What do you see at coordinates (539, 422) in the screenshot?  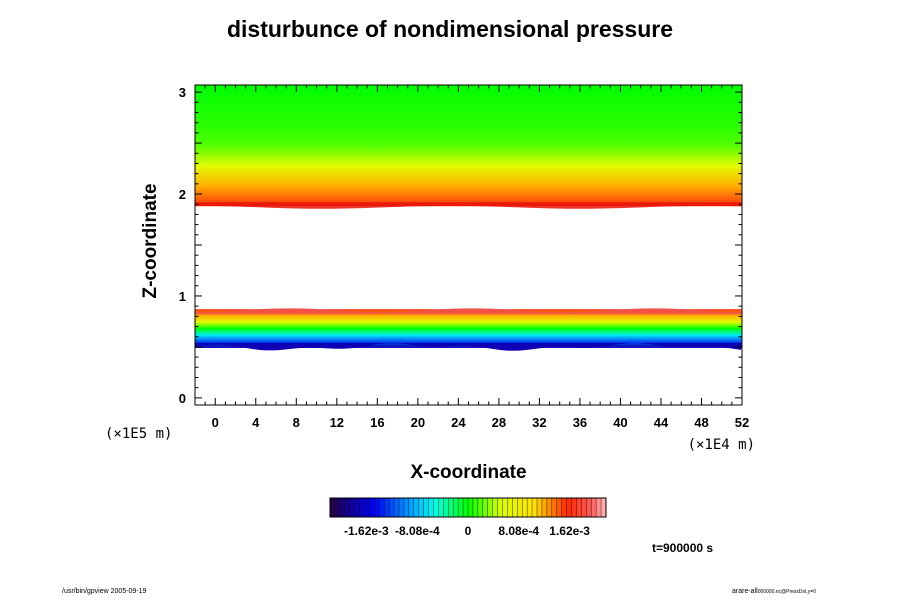 I see `x-tick-label: 32` at bounding box center [539, 422].